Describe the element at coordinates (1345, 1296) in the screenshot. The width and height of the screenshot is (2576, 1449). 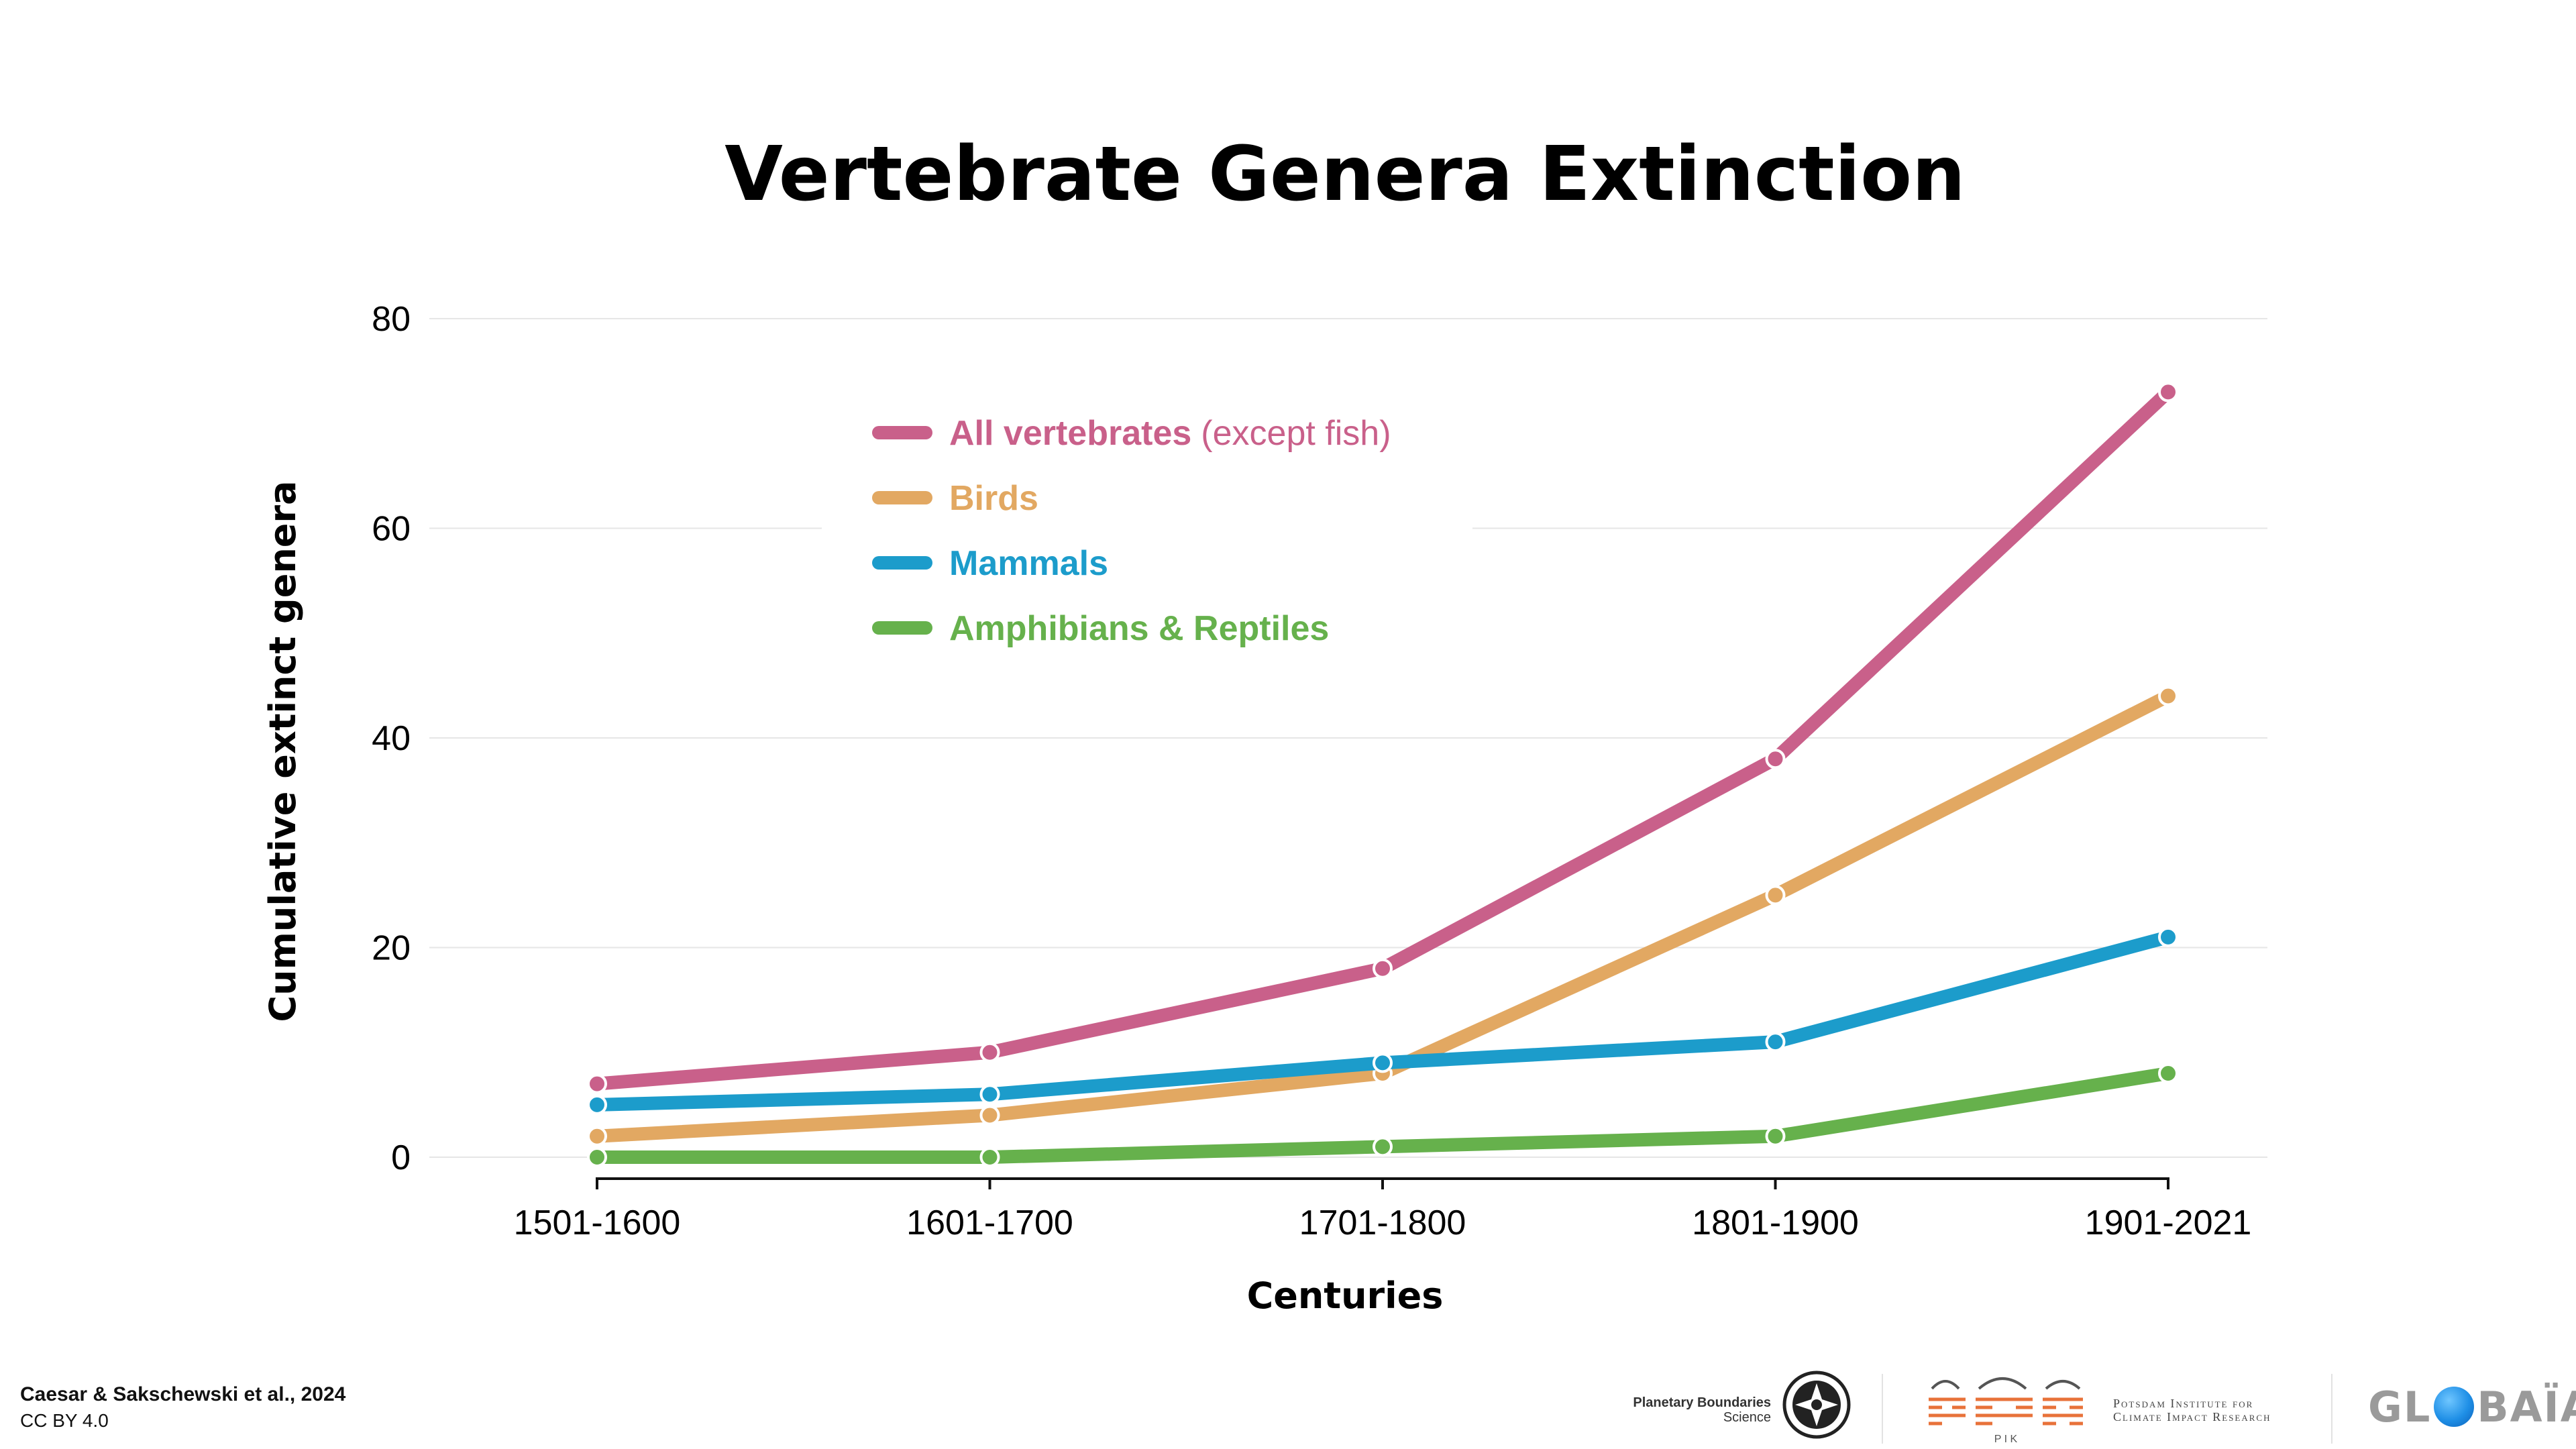
I see `x-axis-label: Centuries` at that location.